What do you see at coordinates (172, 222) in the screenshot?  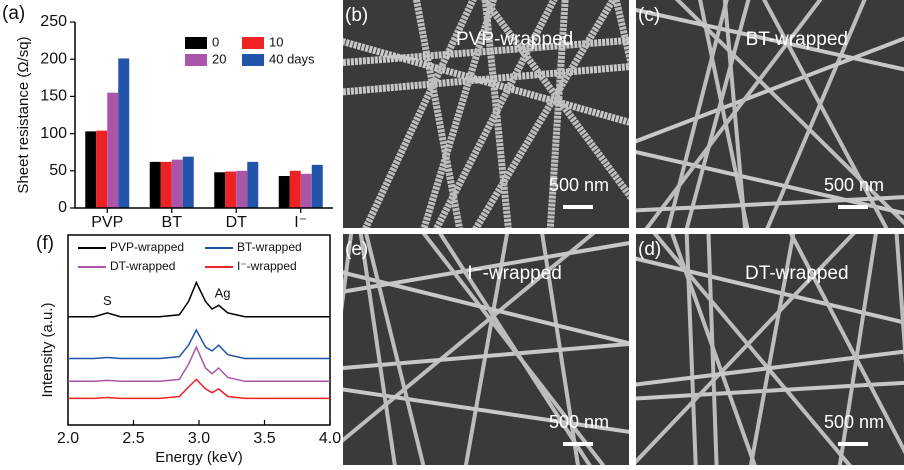 I see `x-tick-label: BT` at bounding box center [172, 222].